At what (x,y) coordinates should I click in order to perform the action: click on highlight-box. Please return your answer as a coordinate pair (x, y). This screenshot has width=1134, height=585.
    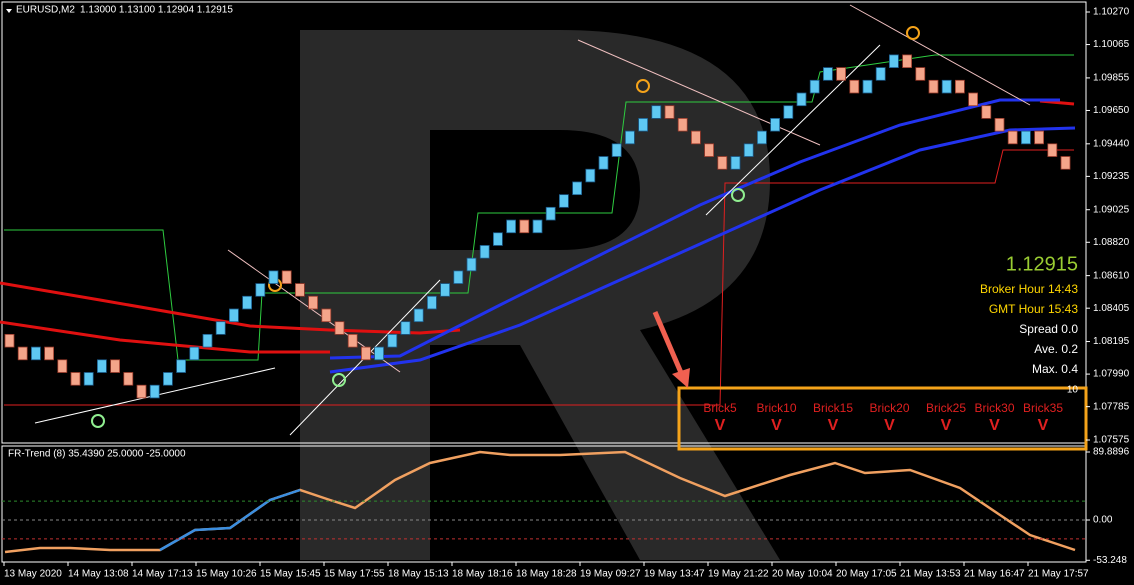
    Looking at the image, I should click on (882, 418).